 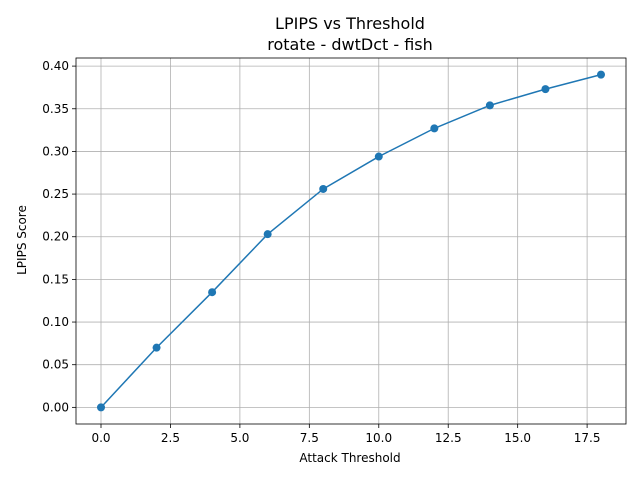 What do you see at coordinates (100, 438) in the screenshot?
I see `x-tick-label: 0.0` at bounding box center [100, 438].